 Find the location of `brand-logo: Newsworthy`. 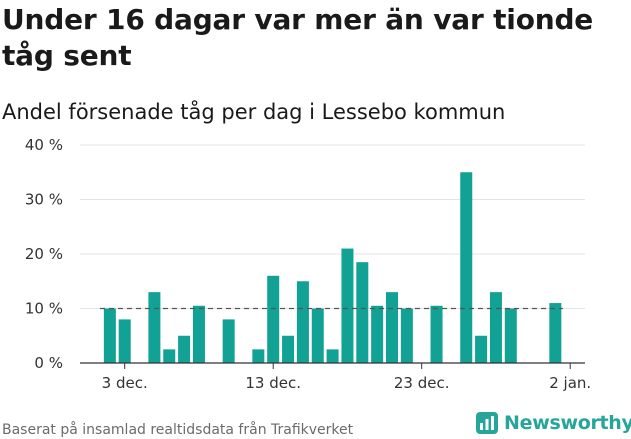

brand-logo: Newsworthy is located at coordinates (553, 423).